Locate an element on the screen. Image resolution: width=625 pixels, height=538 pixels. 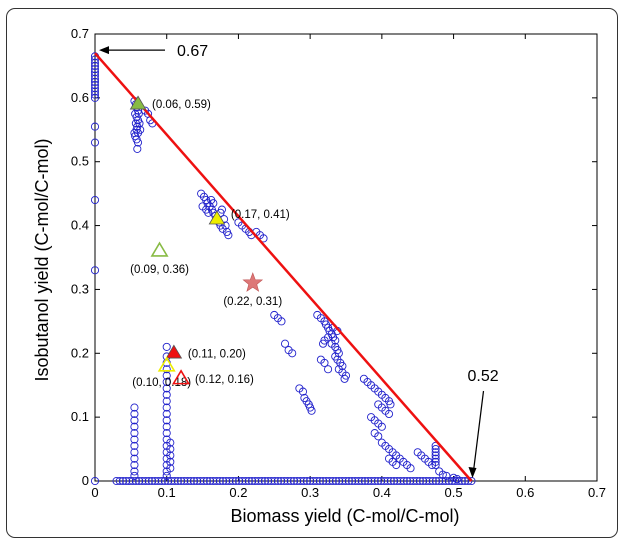
filled-triangle-marker is located at coordinates (138, 102).